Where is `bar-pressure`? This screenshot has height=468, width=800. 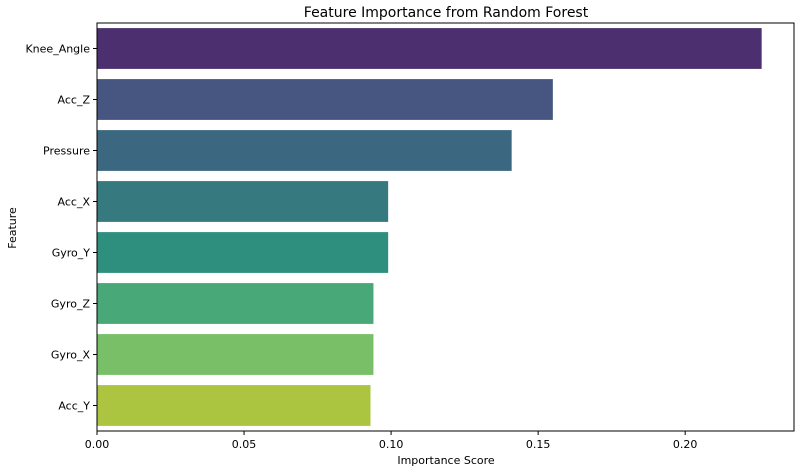 bar-pressure is located at coordinates (304, 150).